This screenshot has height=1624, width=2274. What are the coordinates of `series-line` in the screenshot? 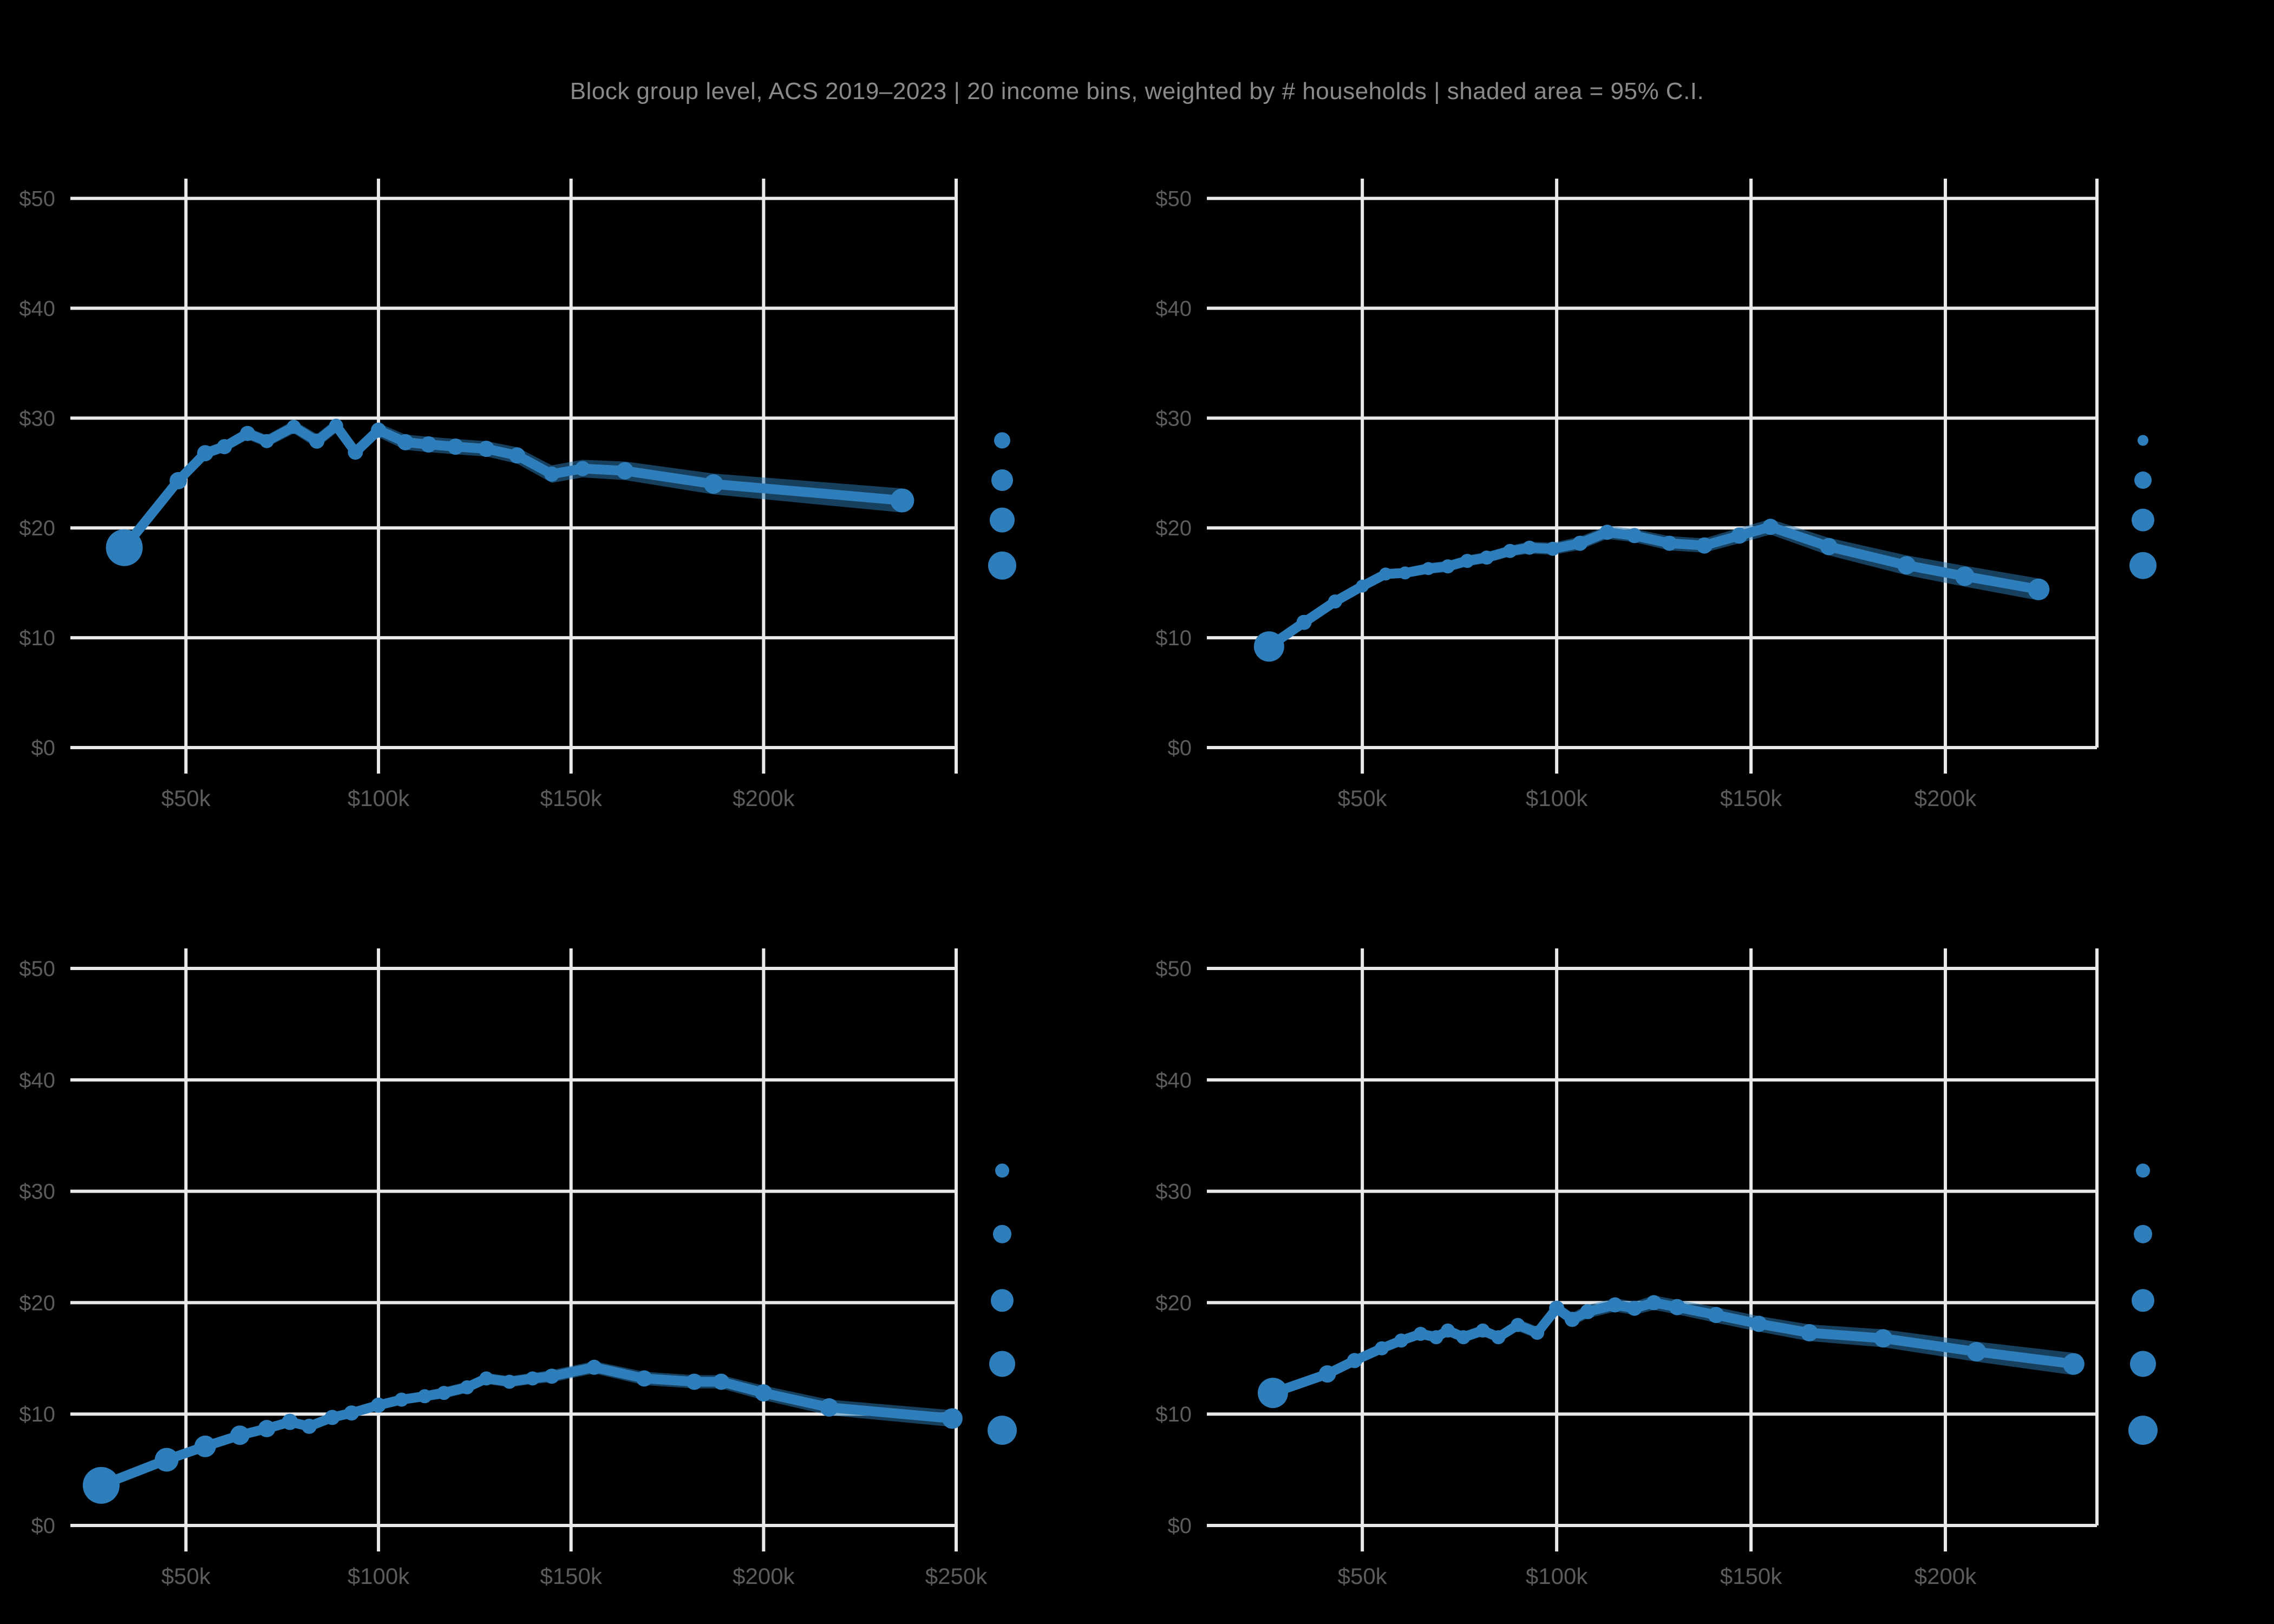 It's located at (527, 1426).